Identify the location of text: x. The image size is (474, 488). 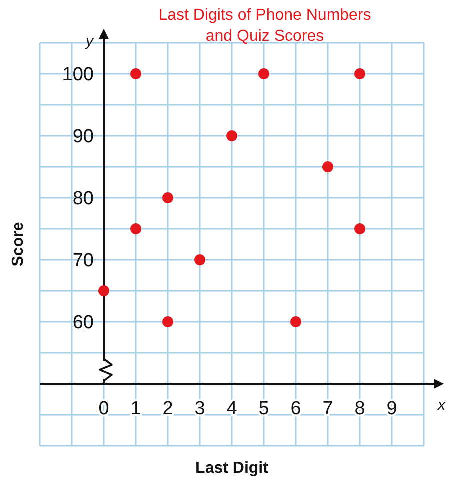
(441, 405).